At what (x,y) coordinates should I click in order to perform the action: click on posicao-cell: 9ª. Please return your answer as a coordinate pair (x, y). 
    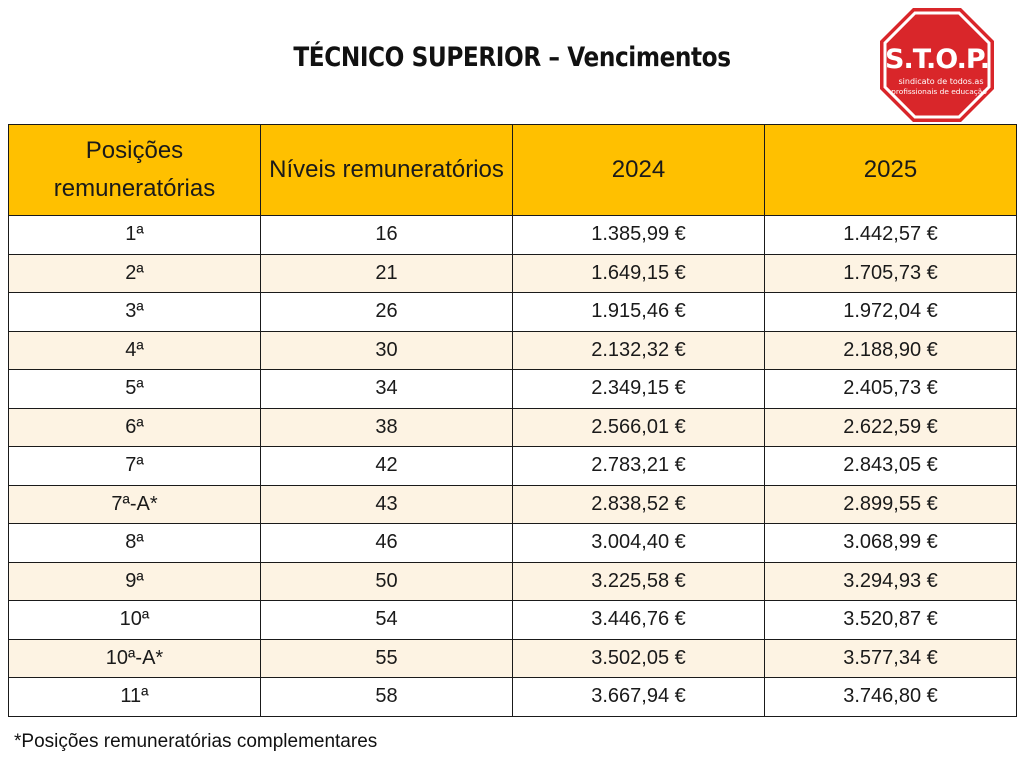
    Looking at the image, I should click on (134, 581).